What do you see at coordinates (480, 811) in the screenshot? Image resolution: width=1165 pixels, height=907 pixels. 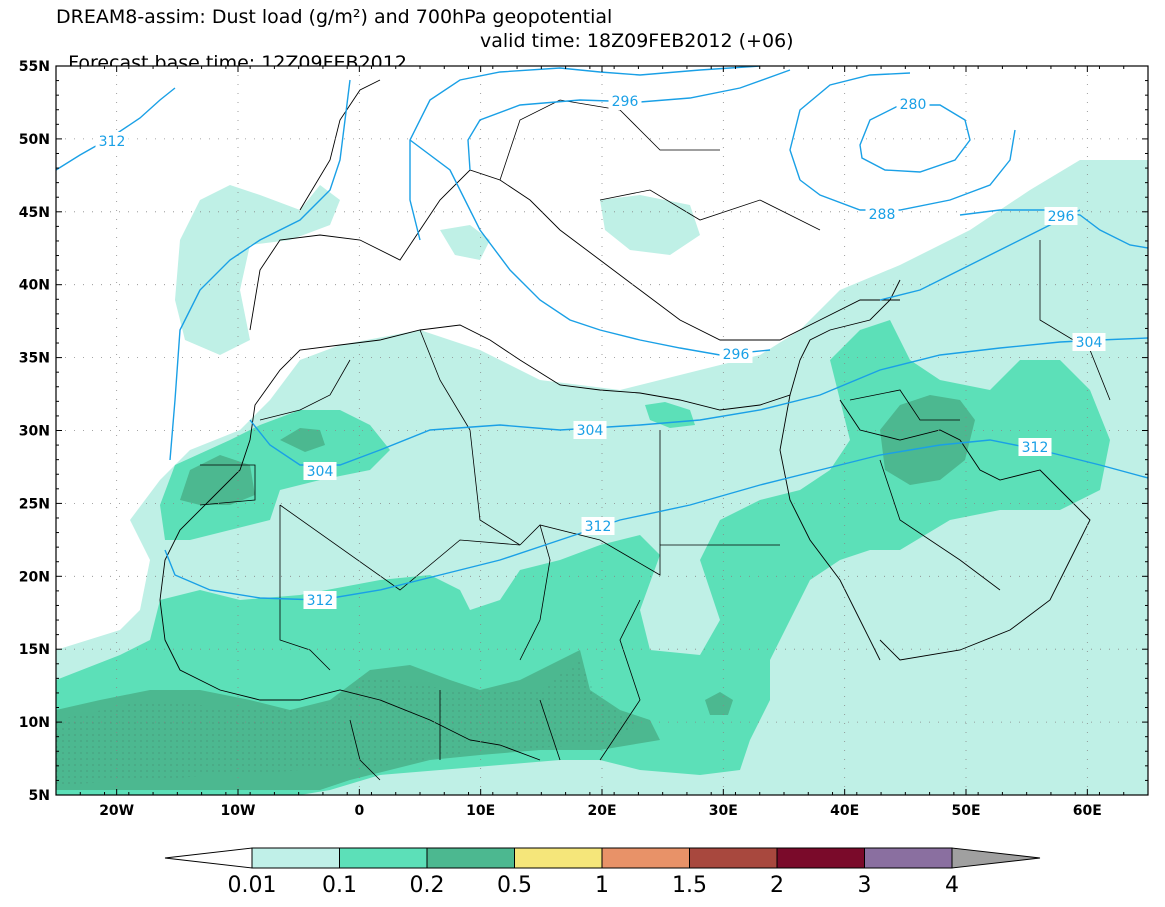 I see `lon-tick-label: 10E` at bounding box center [480, 811].